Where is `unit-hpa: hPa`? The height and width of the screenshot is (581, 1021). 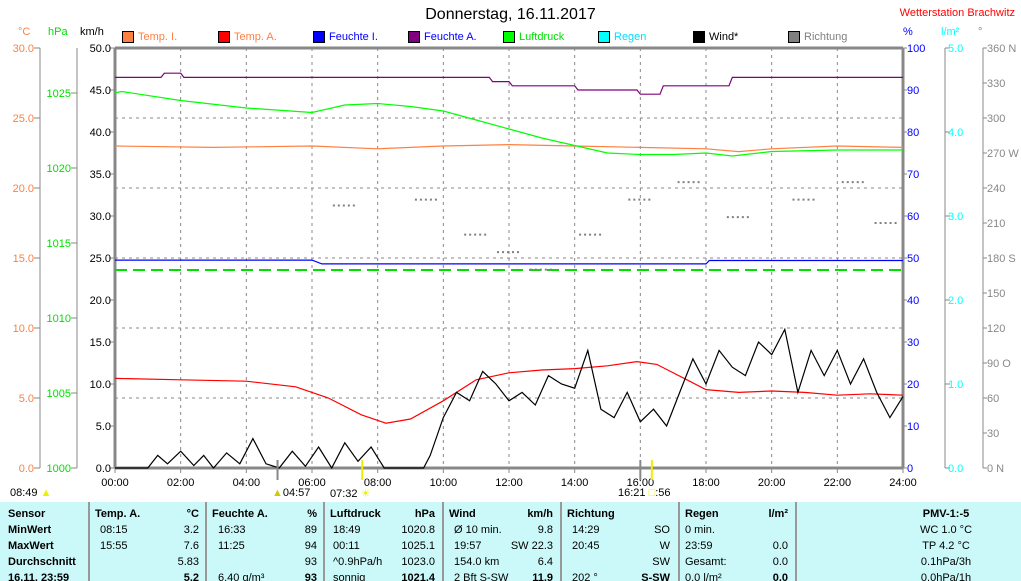 unit-hpa: hPa is located at coordinates (58, 32).